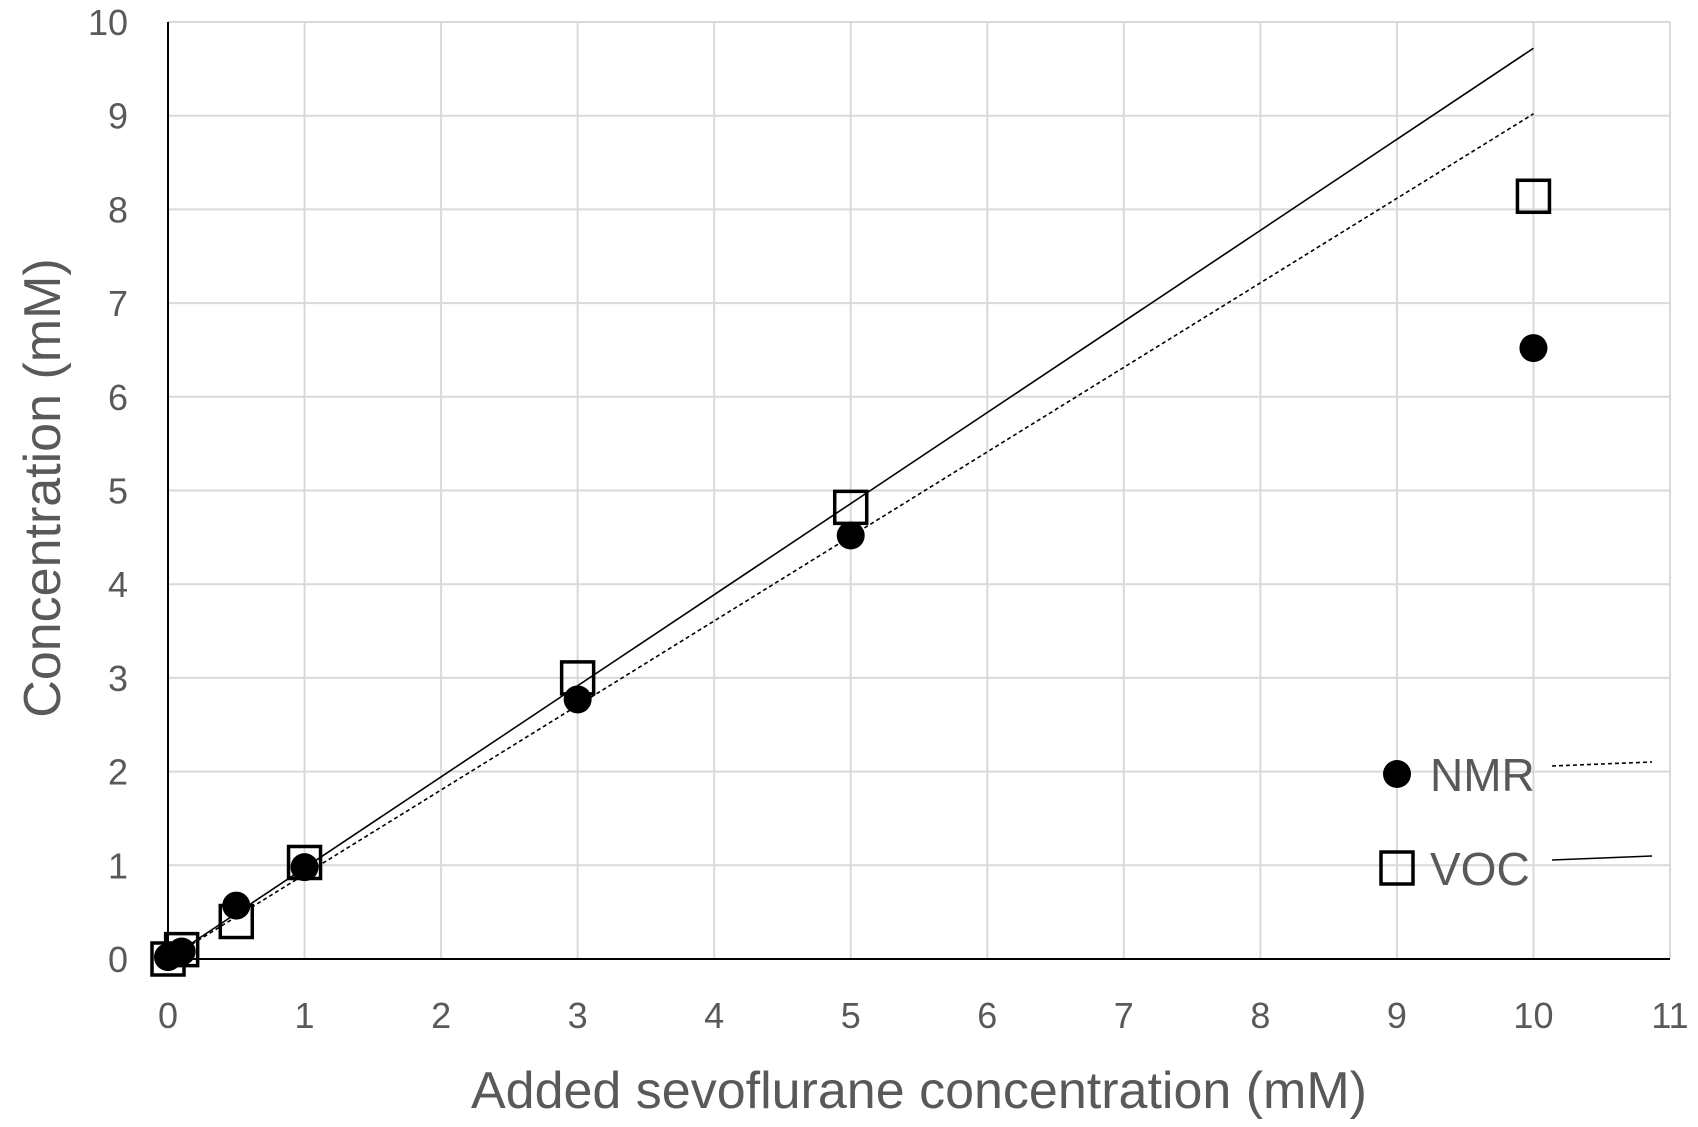 The height and width of the screenshot is (1127, 1698). I want to click on y-tick-label: 4, so click(118, 584).